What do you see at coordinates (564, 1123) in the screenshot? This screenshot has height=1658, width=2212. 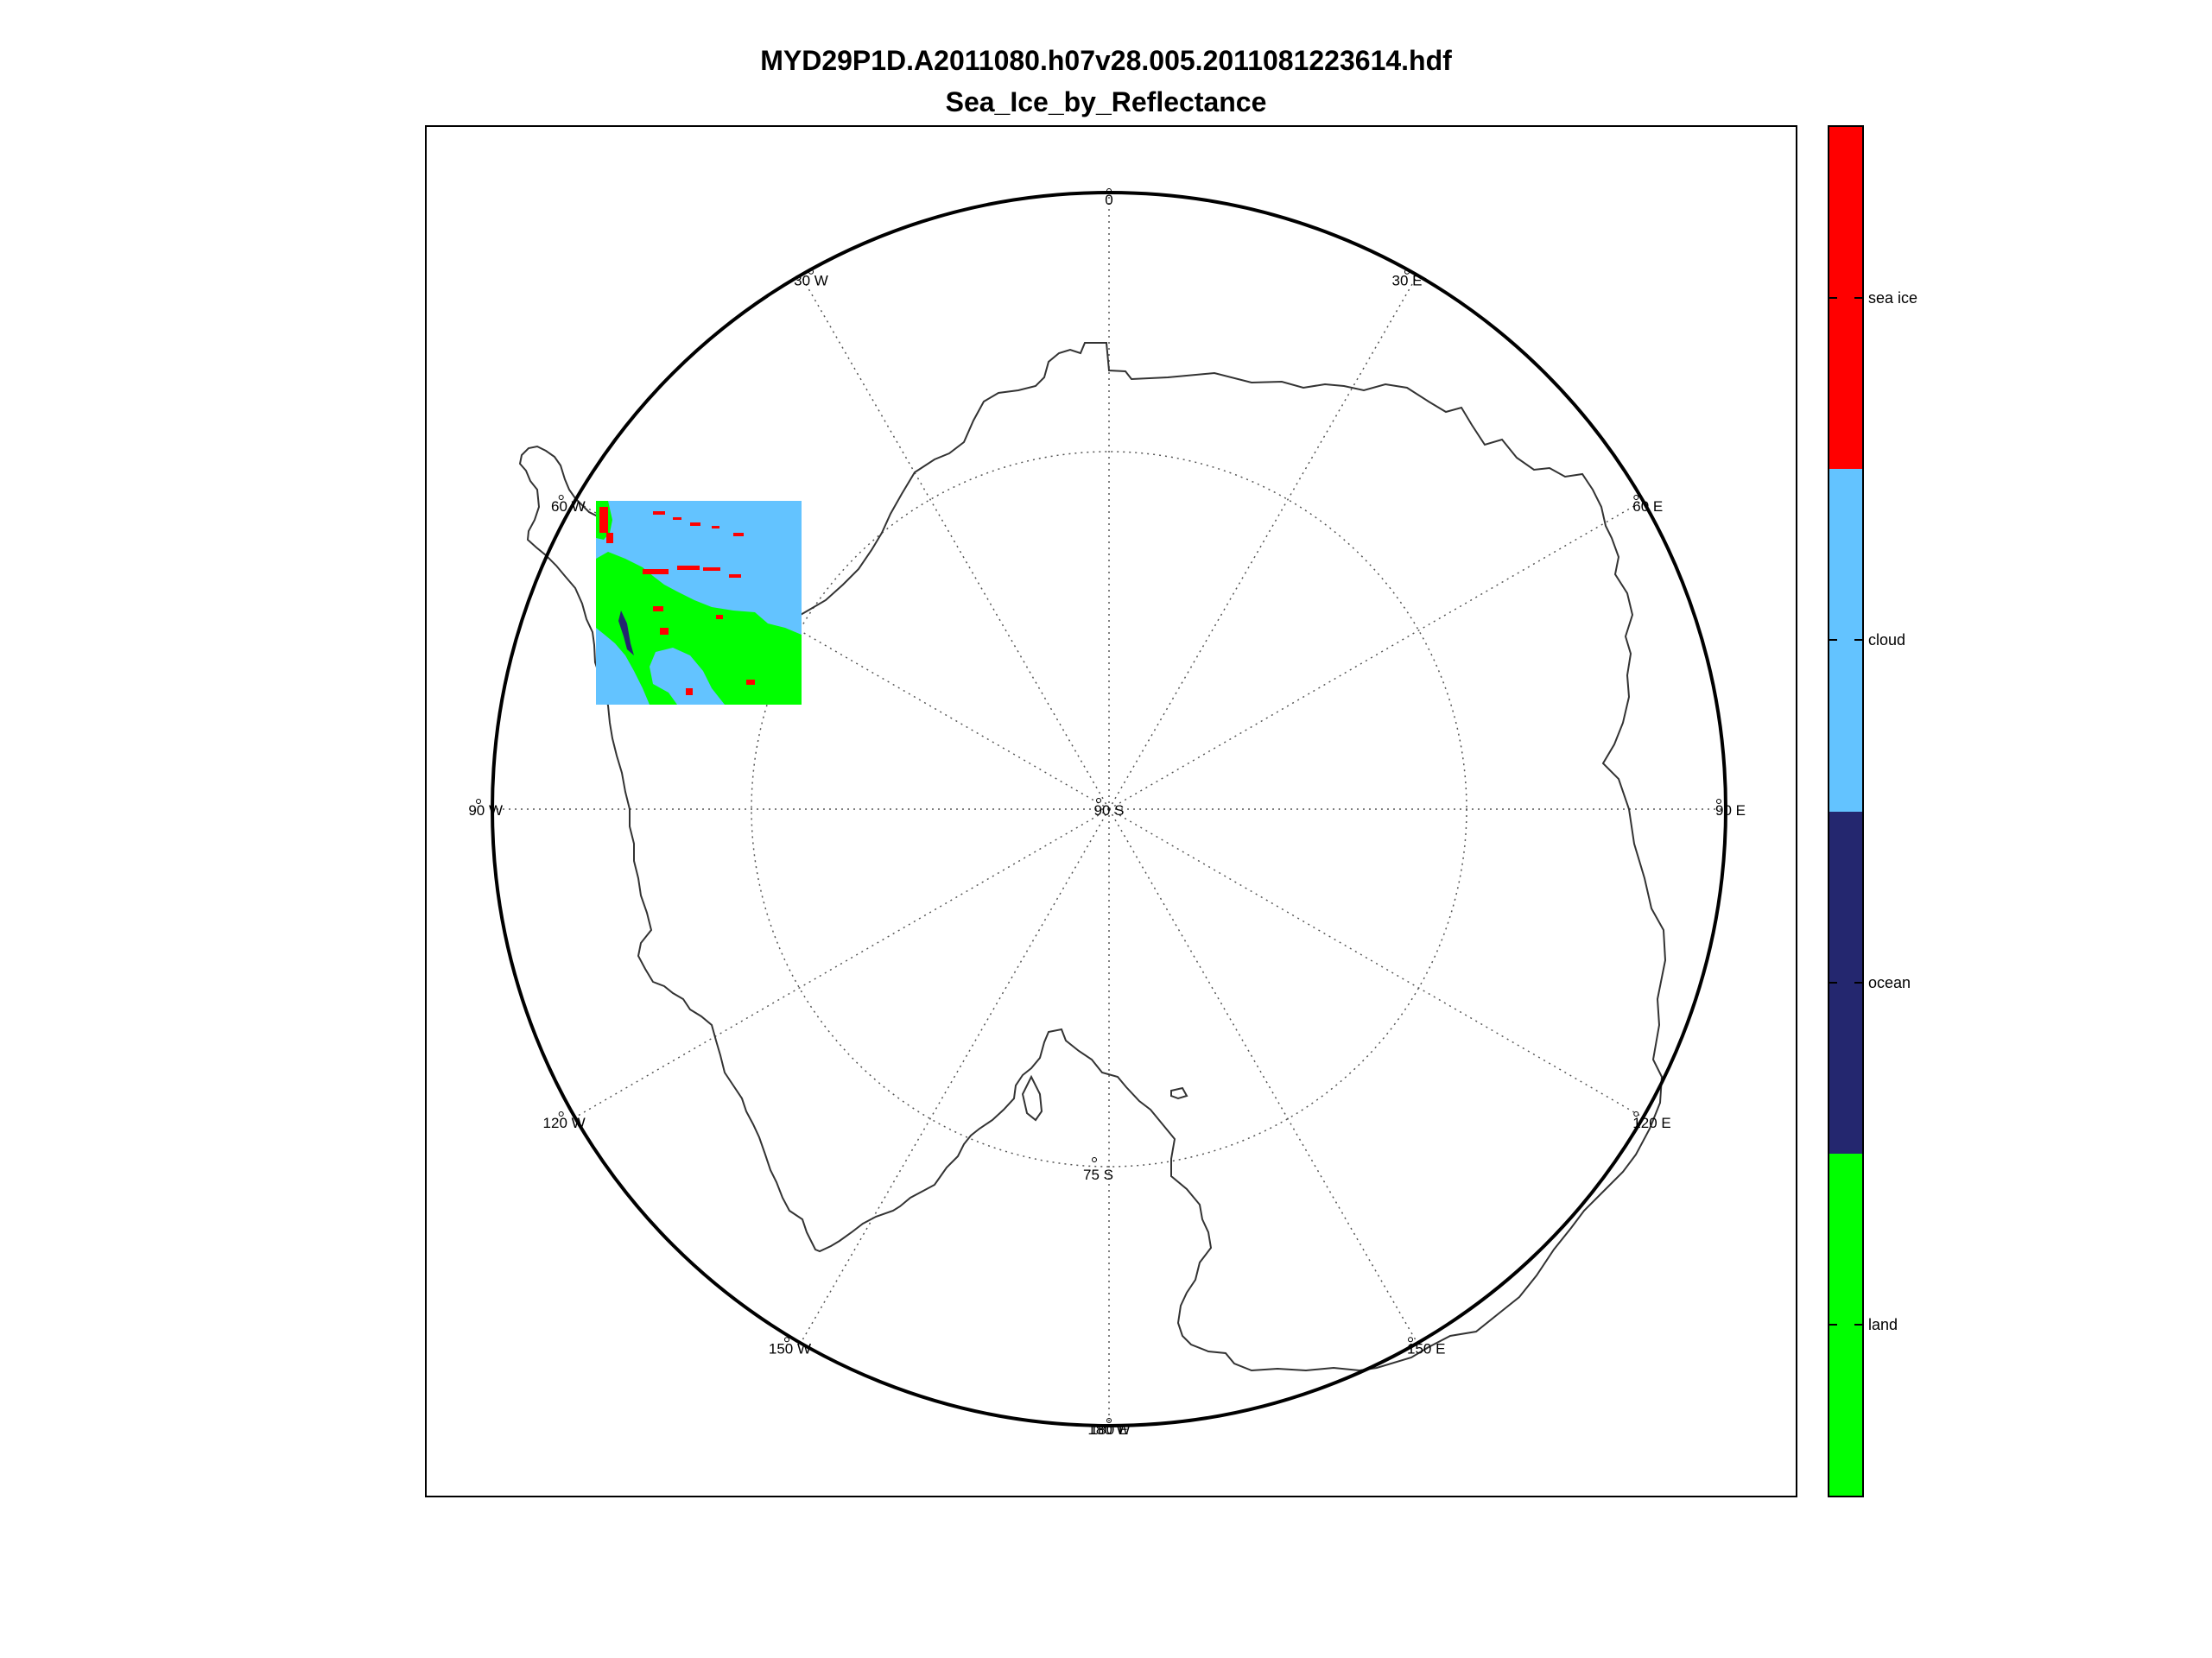 I see `longitude-label: 120 W` at bounding box center [564, 1123].